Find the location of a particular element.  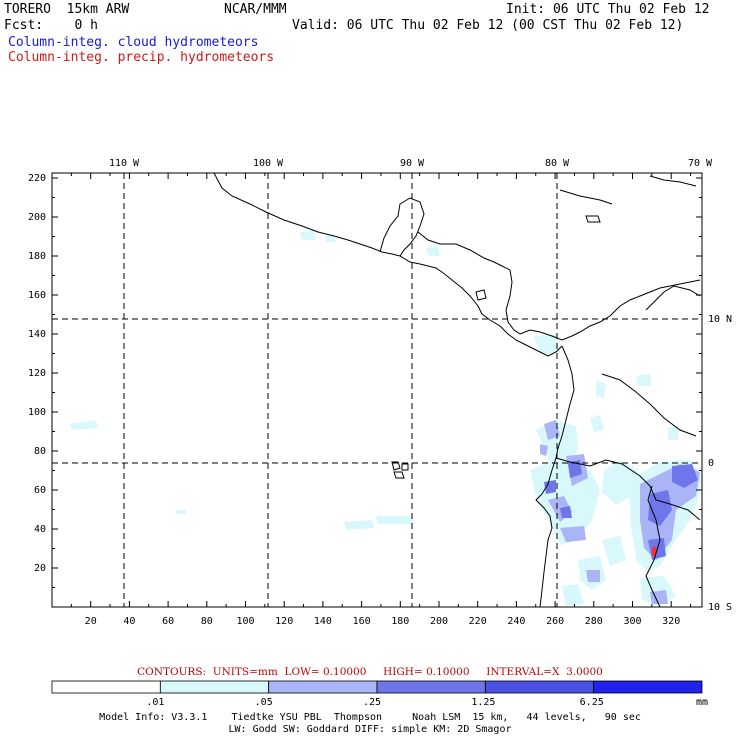

y-tick-label: 40 is located at coordinates (40, 529).